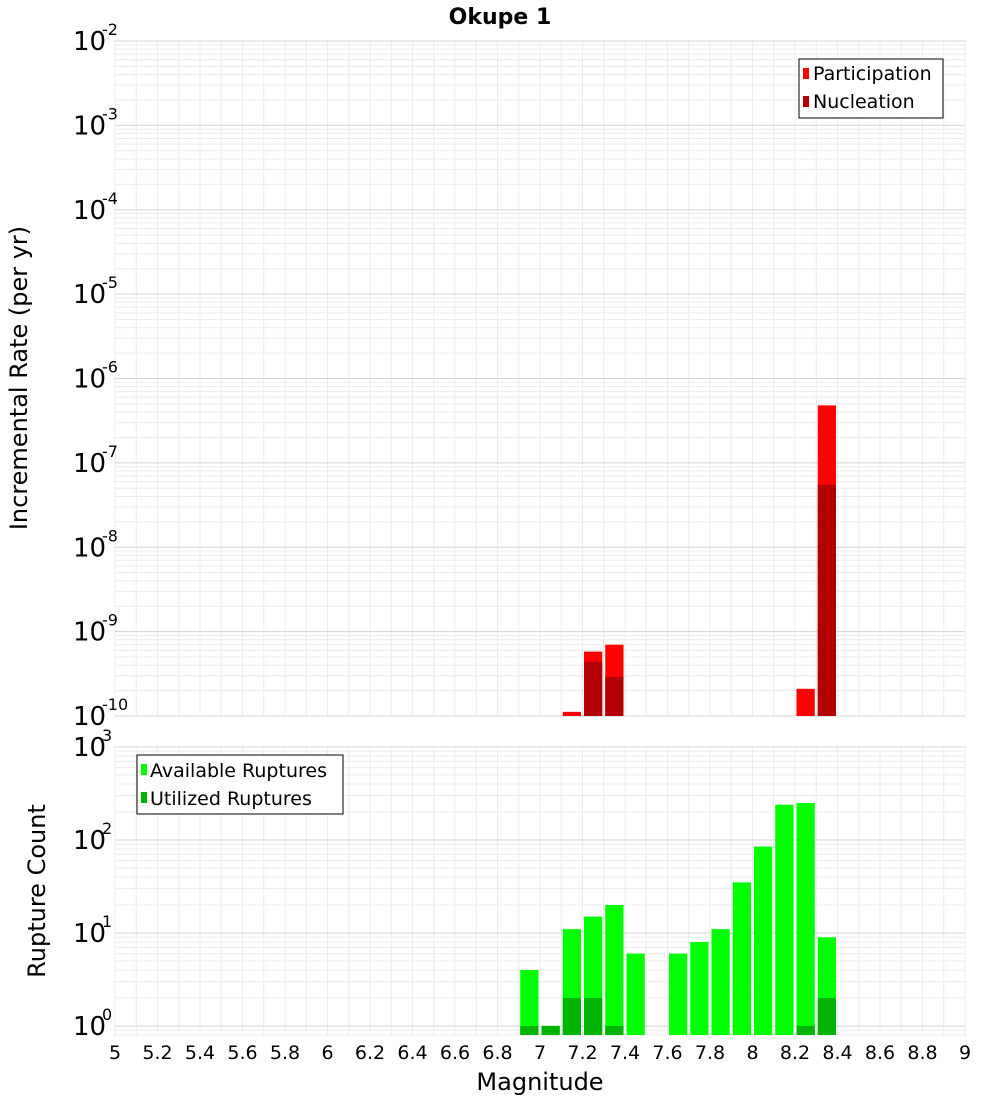  What do you see at coordinates (625, 1053) in the screenshot?
I see `x-tick-label: 7.4` at bounding box center [625, 1053].